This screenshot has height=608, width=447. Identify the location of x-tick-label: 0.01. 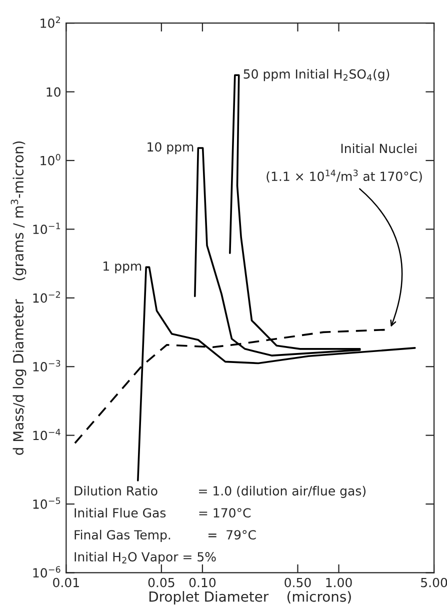
(66, 583).